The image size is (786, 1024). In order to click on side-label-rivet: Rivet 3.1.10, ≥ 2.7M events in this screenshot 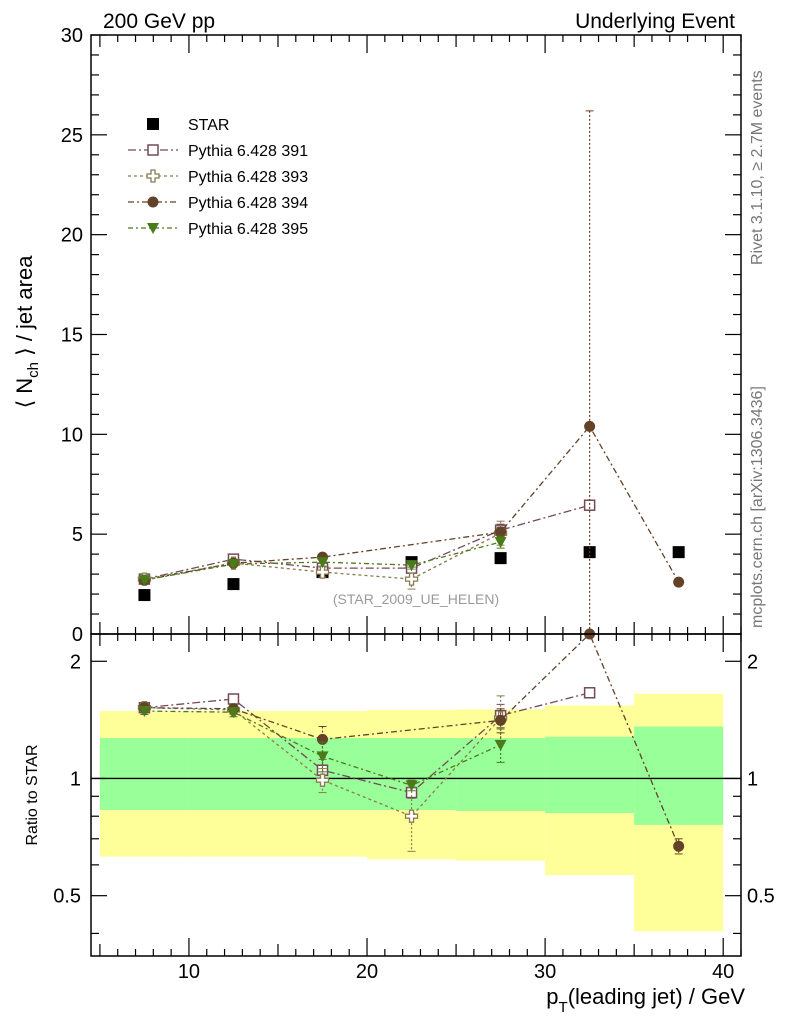, I will do `click(757, 167)`.